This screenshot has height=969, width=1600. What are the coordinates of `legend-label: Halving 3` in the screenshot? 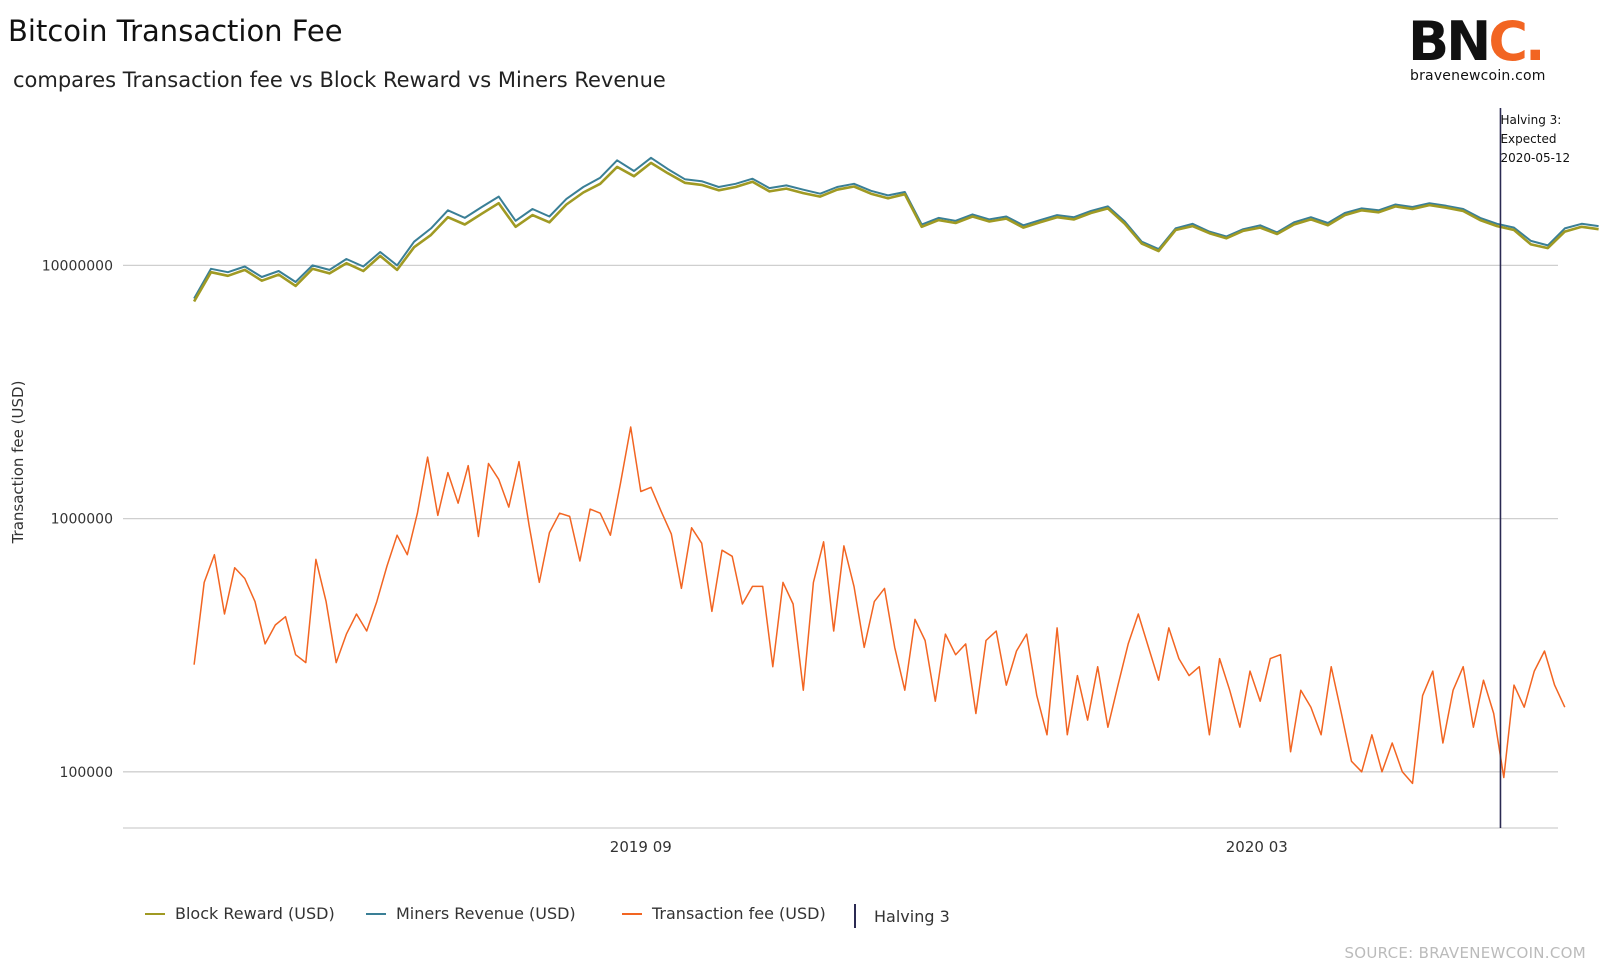 It's located at (912, 916).